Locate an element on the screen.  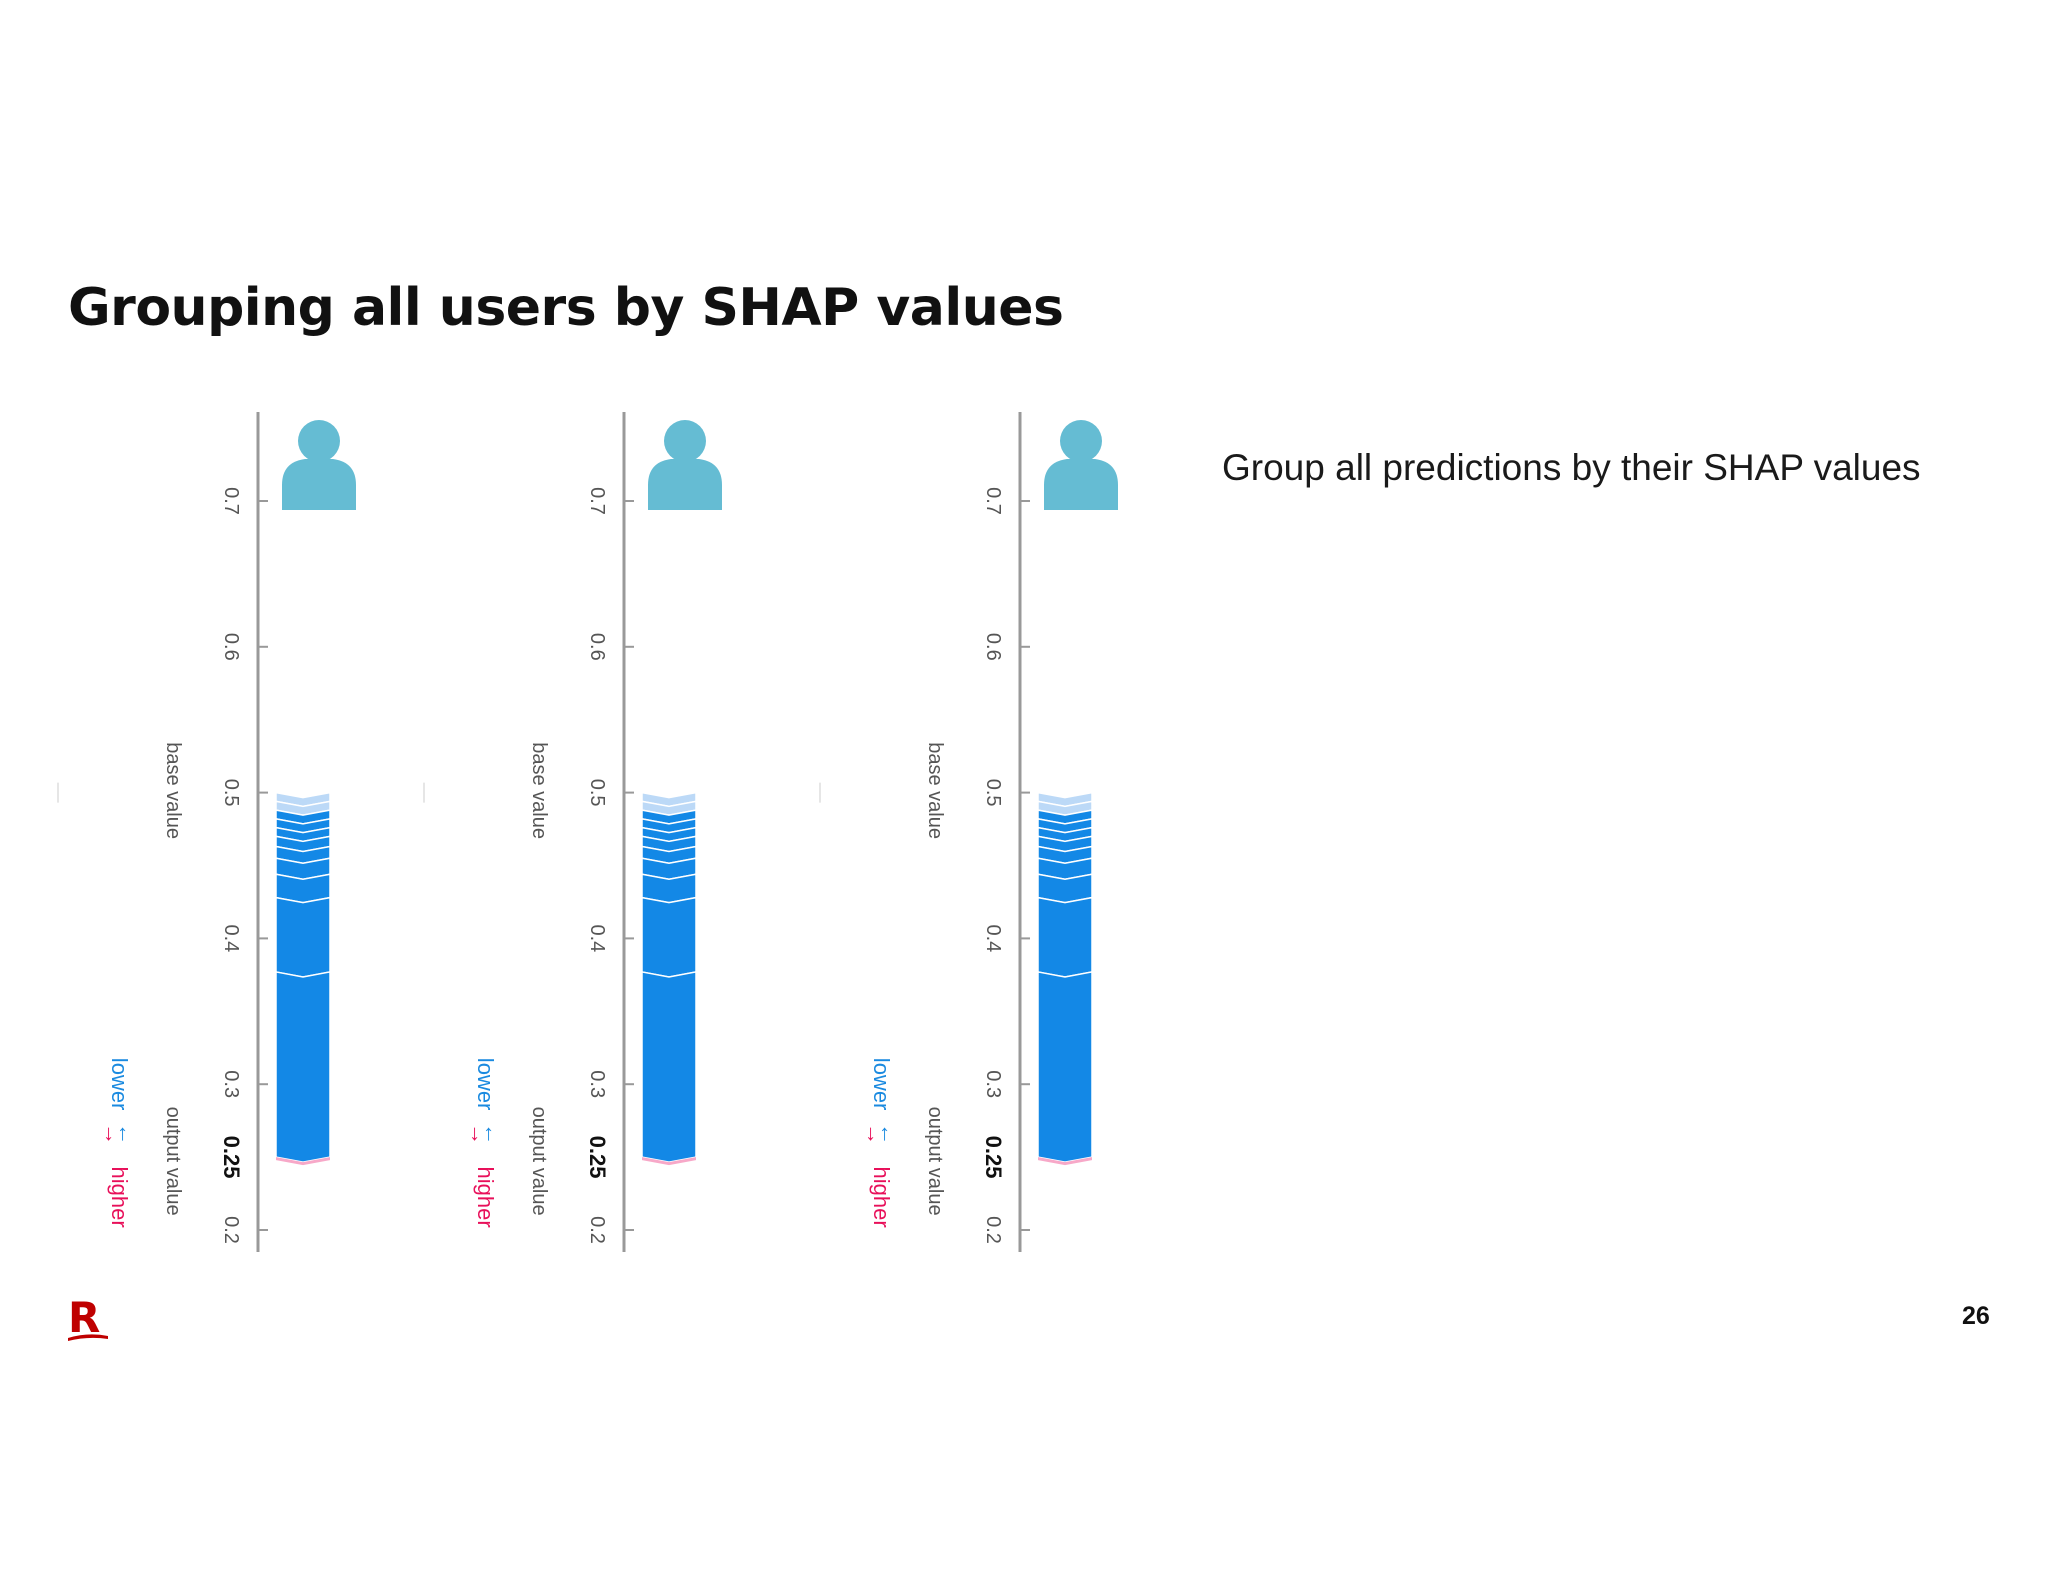
brand-logo-icon: R is located at coordinates (88, 1319).